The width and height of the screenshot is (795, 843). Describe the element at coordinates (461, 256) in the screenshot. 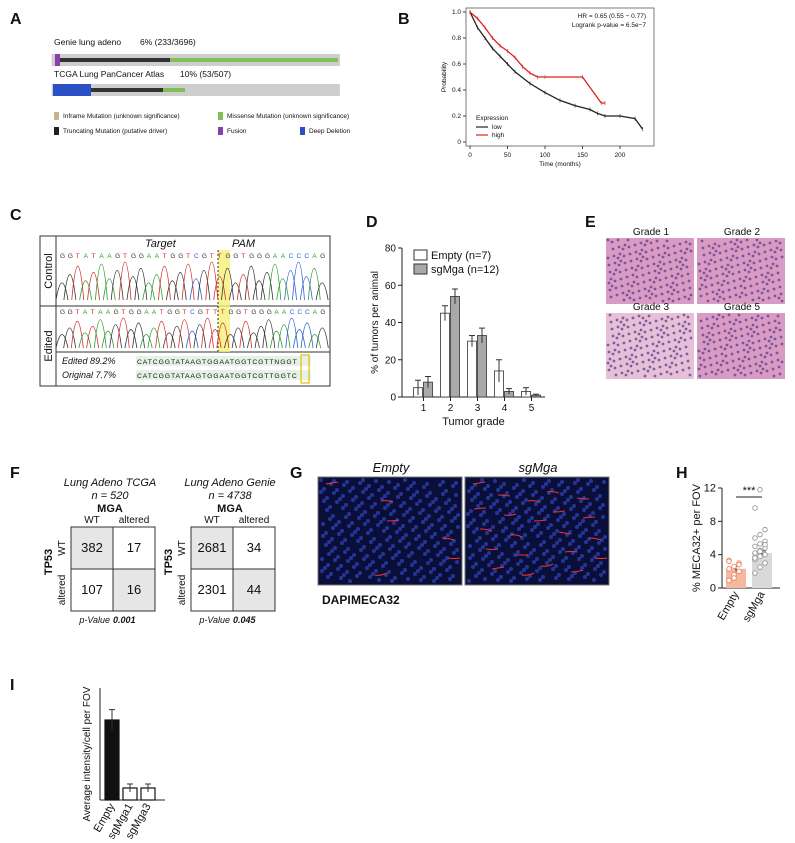

I see `legend-text: Empty (n=7)` at that location.